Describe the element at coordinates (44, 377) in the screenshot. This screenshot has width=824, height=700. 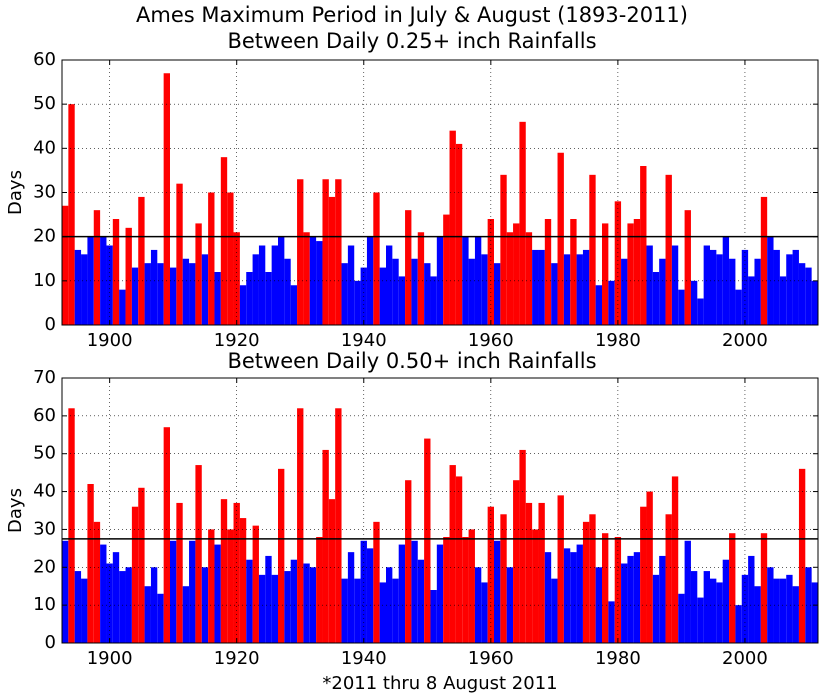
I see `y-tick-label: 70` at that location.